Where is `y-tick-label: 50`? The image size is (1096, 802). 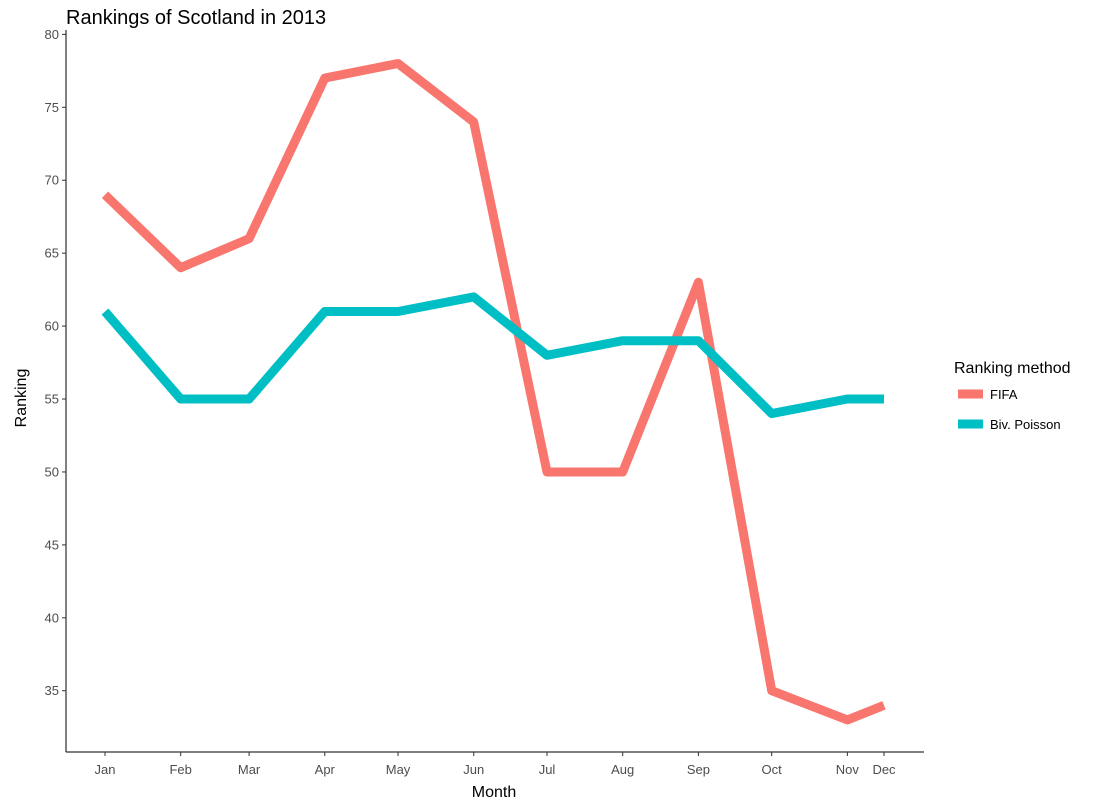
y-tick-label: 50 is located at coordinates (52, 471).